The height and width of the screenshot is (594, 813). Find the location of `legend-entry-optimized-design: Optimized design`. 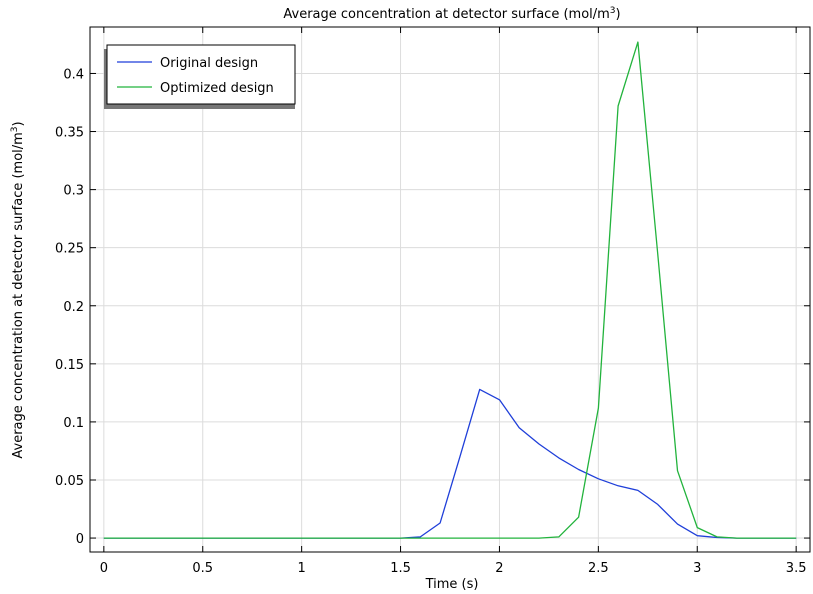

legend-entry-optimized-design: Optimized design is located at coordinates (195, 88).